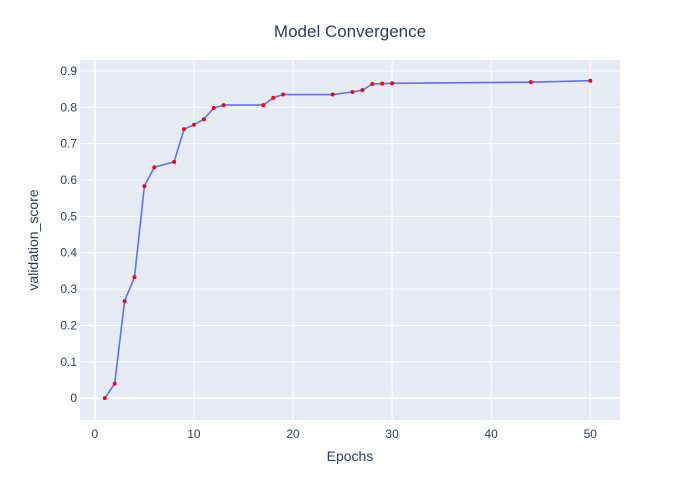  Describe the element at coordinates (73, 398) in the screenshot. I see `y-tick-label: 0` at that location.